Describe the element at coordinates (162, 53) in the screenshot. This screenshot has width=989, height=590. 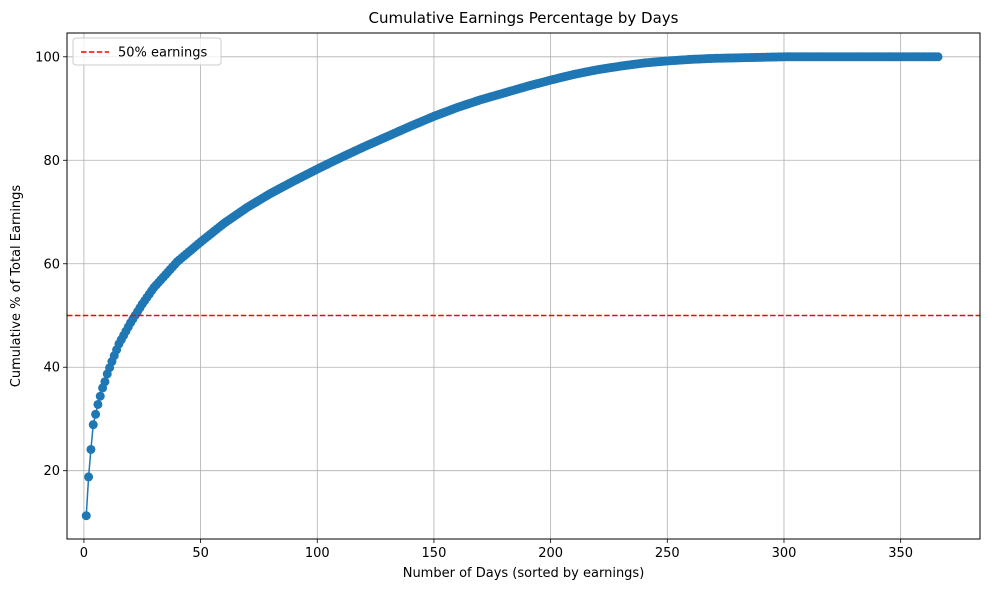
I see `legend-label: 50% earnings` at that location.